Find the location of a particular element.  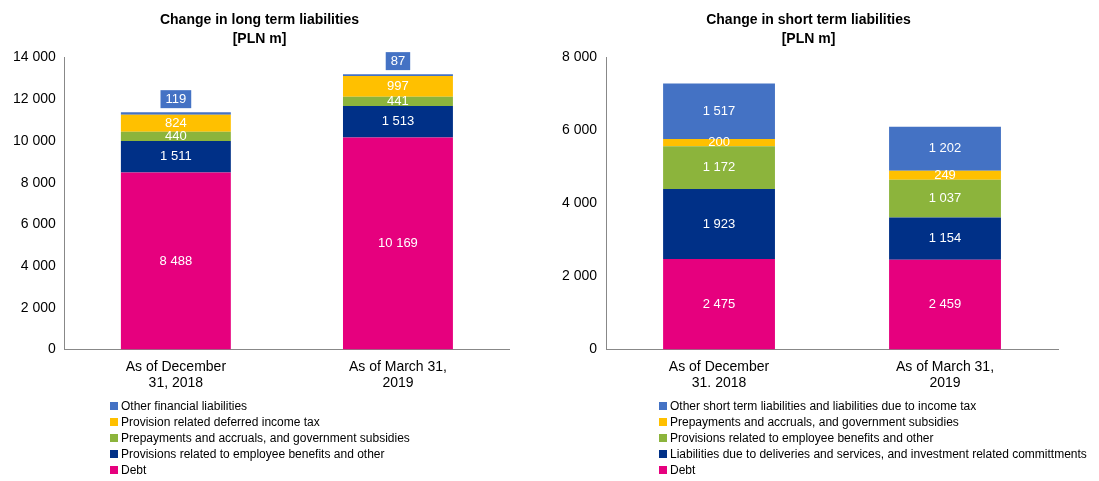

data-label: 87 is located at coordinates (398, 60).